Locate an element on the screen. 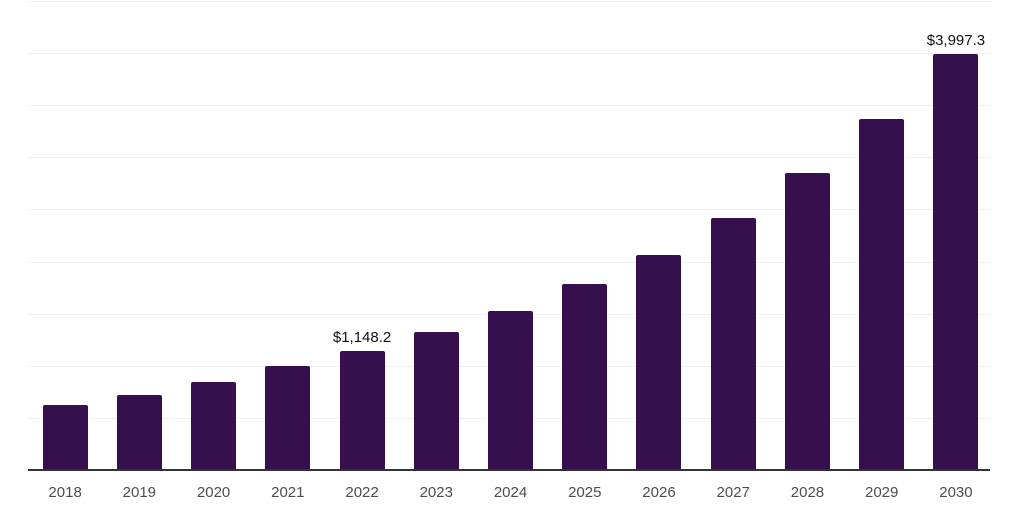  bar-2021 is located at coordinates (288, 418).